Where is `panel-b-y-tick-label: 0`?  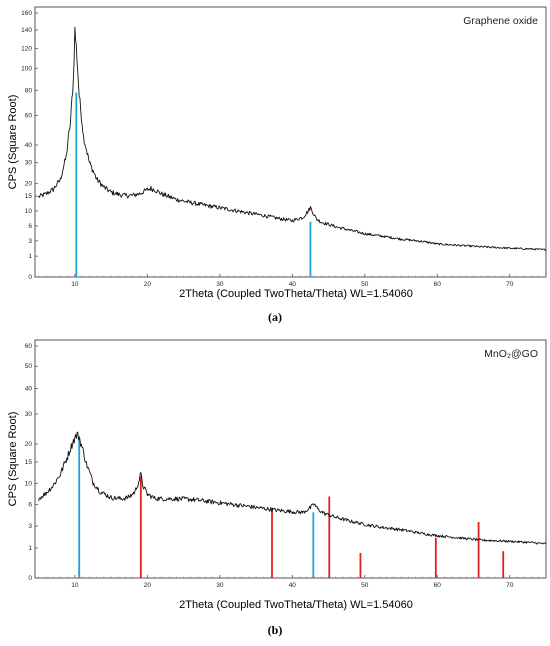 panel-b-y-tick-label: 0 is located at coordinates (30, 578).